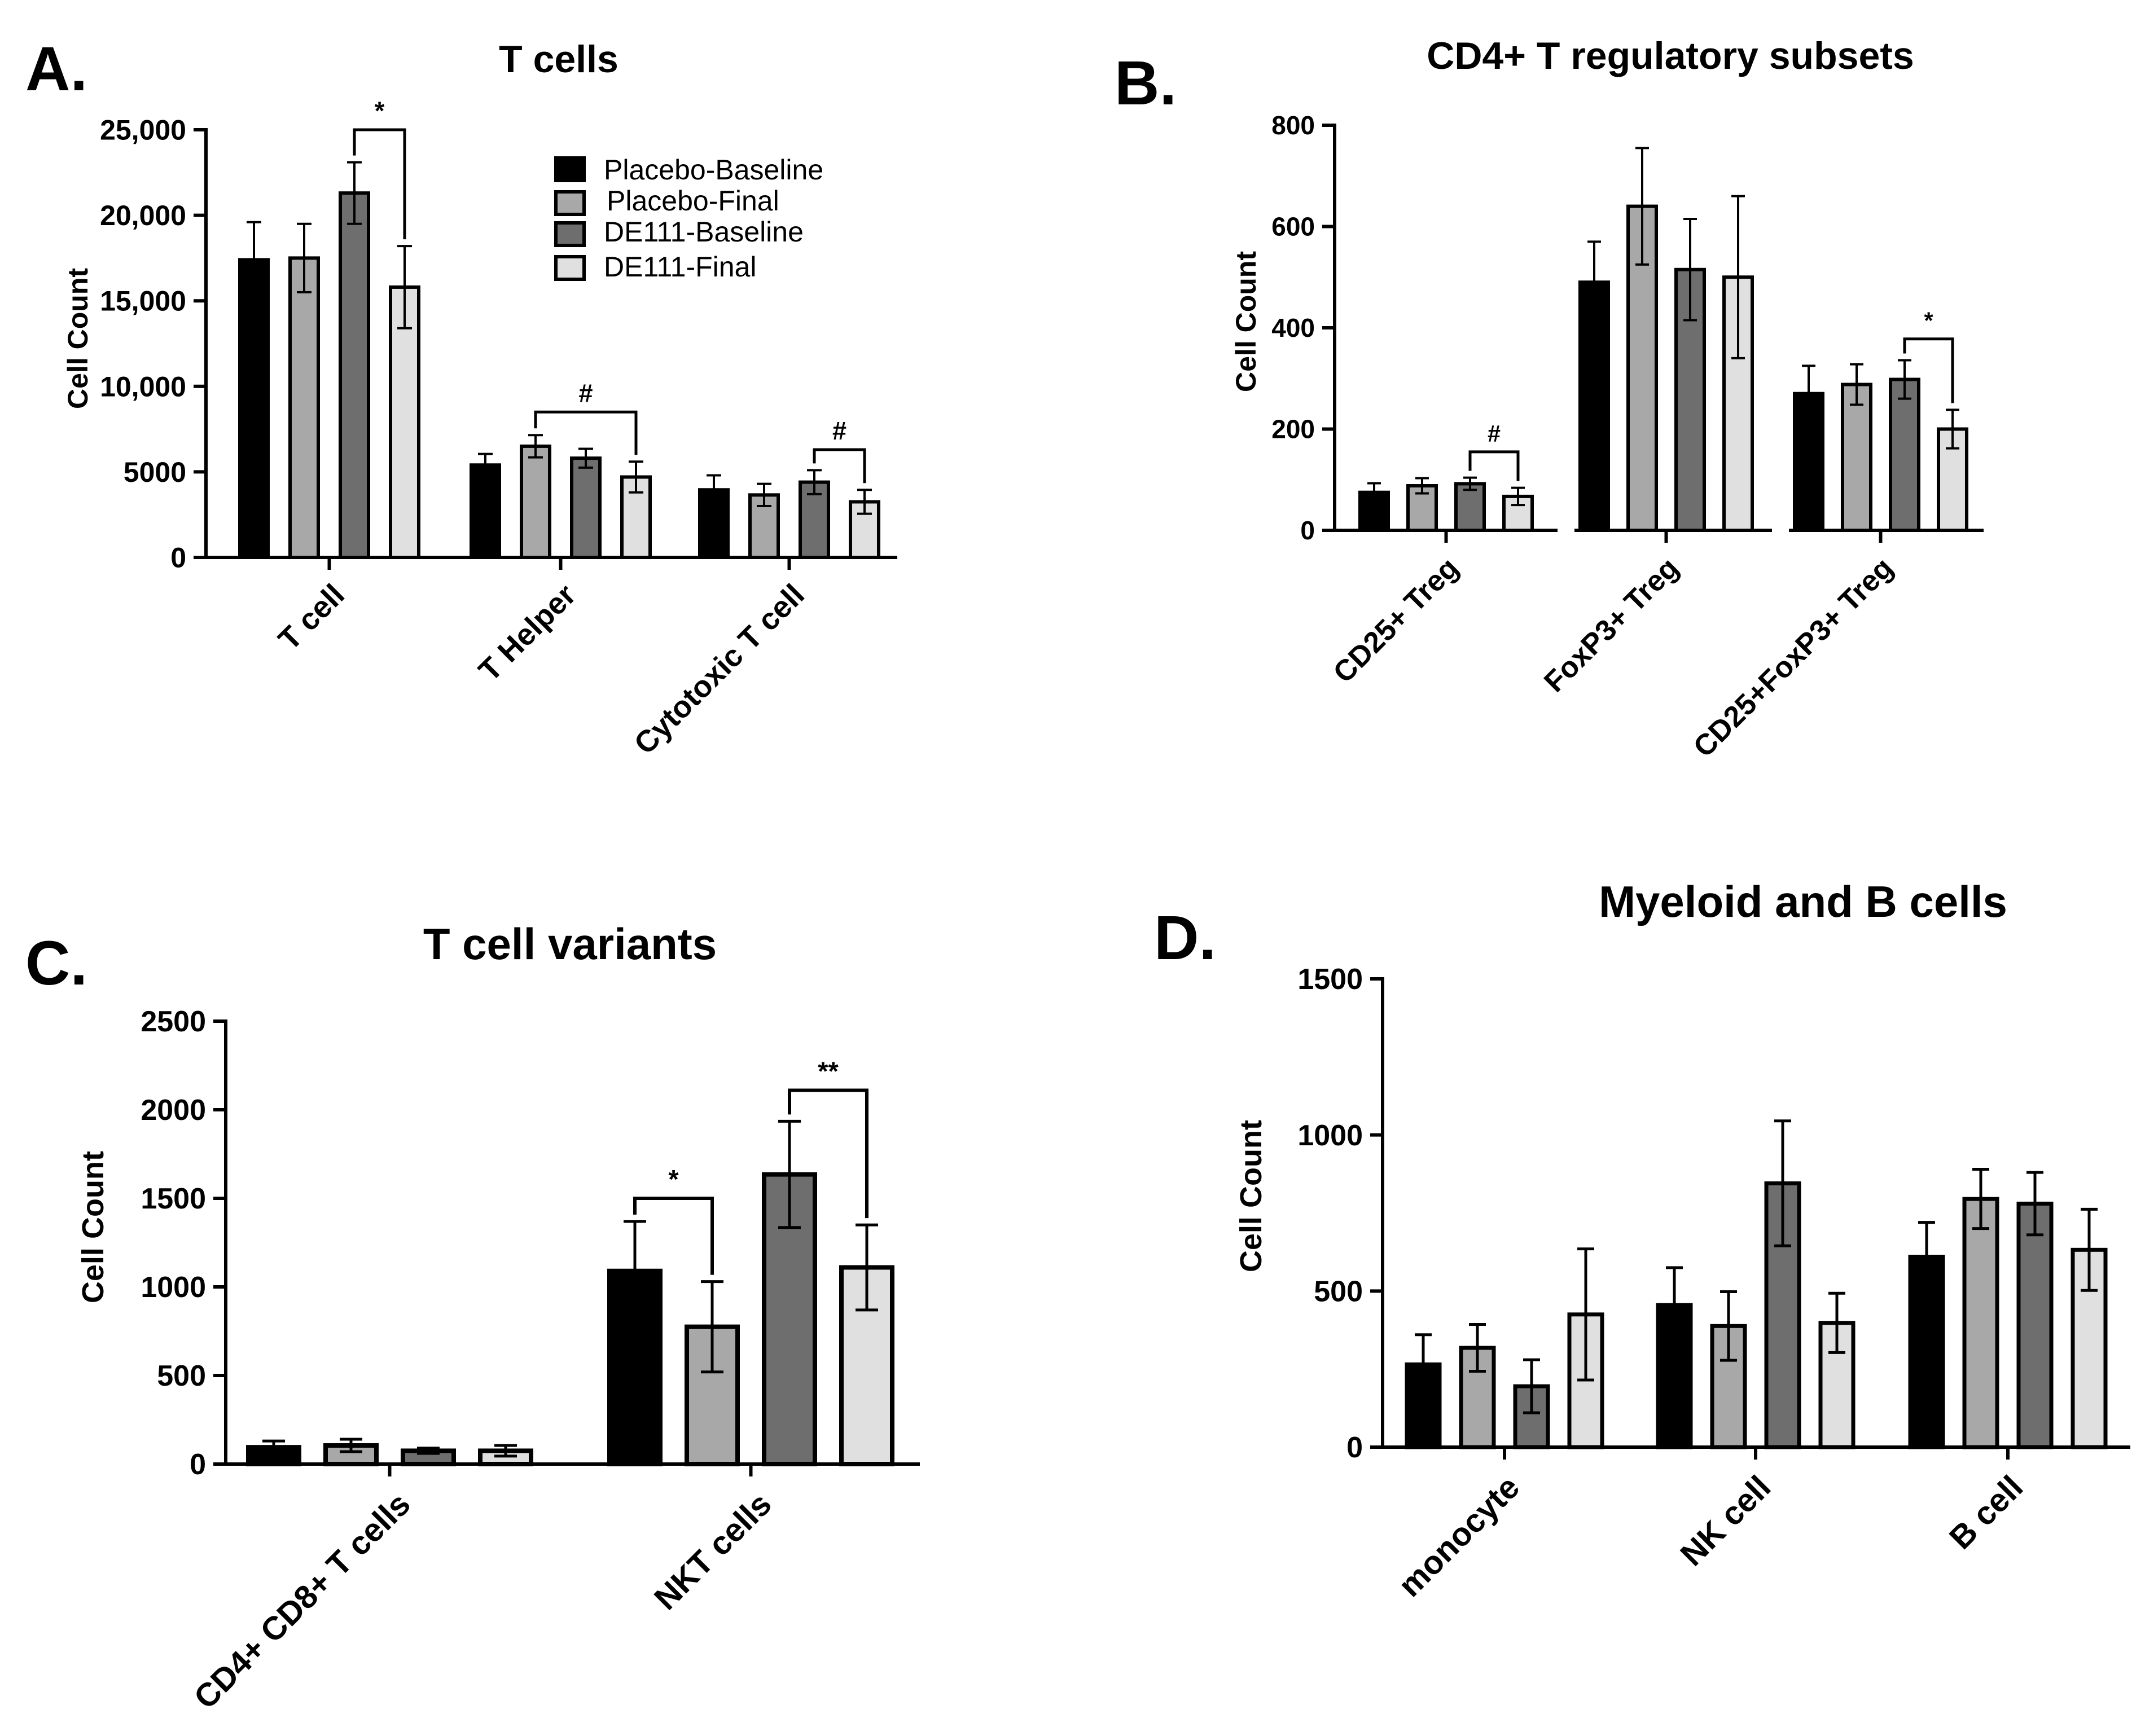  What do you see at coordinates (713, 1551) in the screenshot?
I see `x-category-label: NKT cells` at bounding box center [713, 1551].